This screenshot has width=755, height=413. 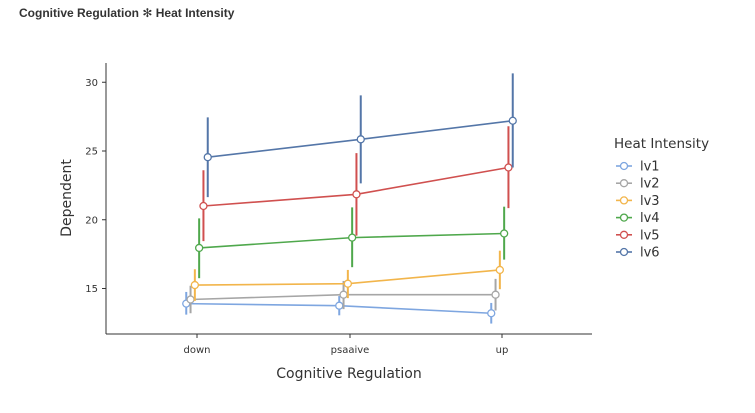 I want to click on legend-item-lv5: lv5, so click(x=638, y=235).